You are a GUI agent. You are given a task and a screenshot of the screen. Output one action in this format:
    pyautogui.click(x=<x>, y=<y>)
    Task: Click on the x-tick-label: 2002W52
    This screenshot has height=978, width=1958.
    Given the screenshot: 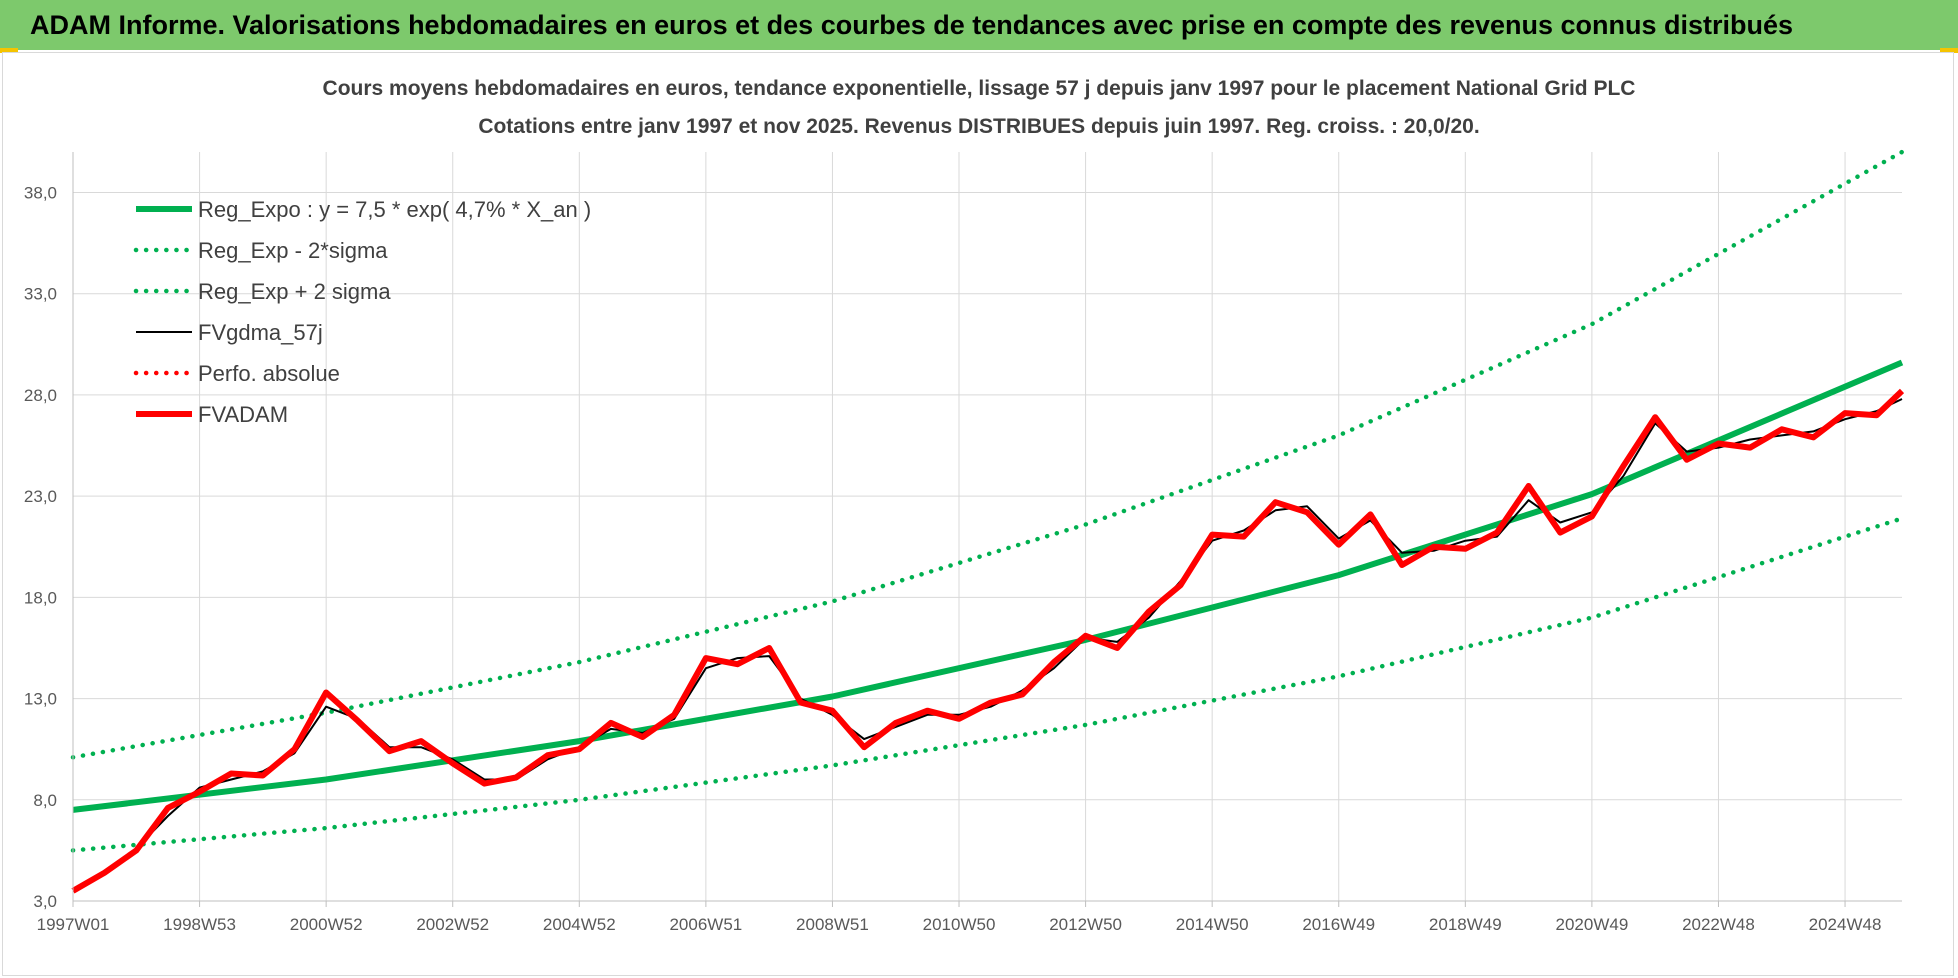 What is the action you would take?
    pyautogui.click(x=452, y=924)
    